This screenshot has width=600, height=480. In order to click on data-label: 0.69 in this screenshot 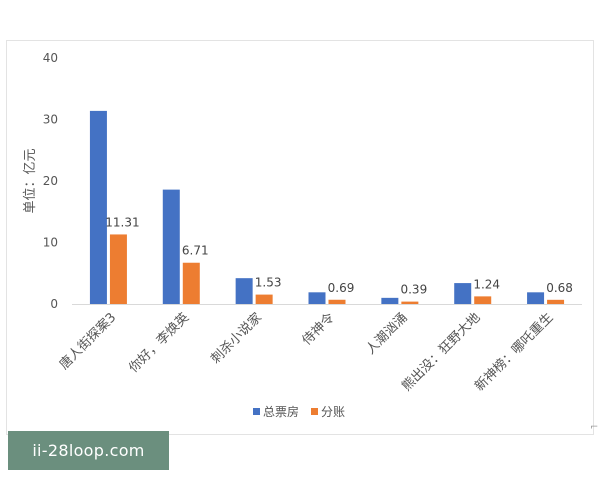, I will do `click(341, 288)`.